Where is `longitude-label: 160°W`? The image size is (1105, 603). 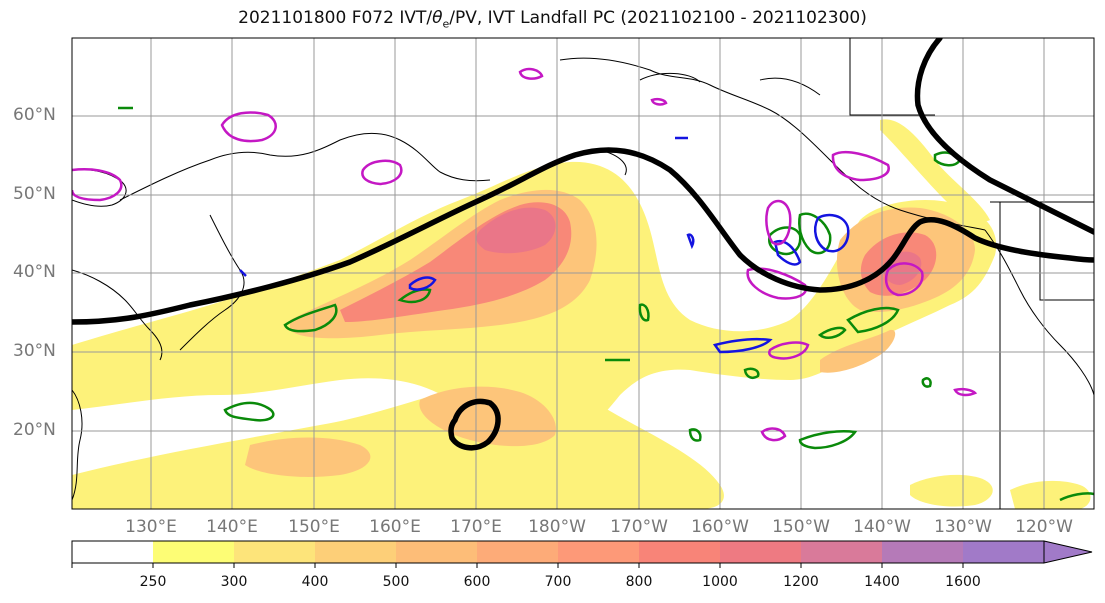 longitude-label: 160°W is located at coordinates (720, 527).